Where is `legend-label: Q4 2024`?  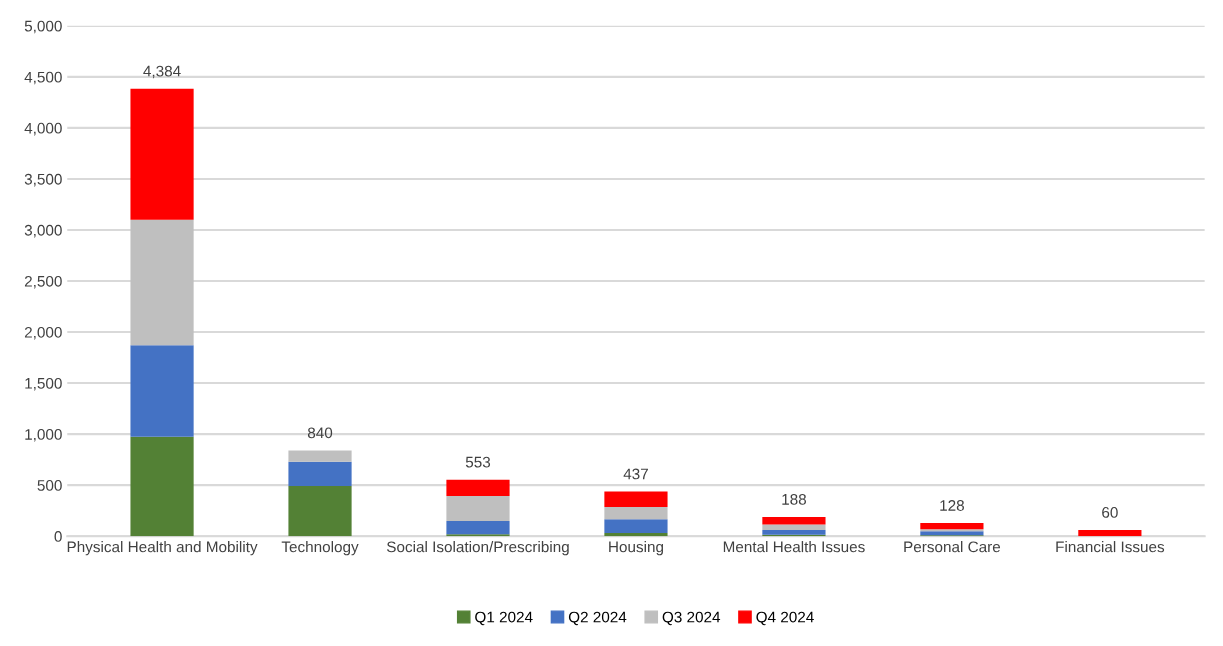 legend-label: Q4 2024 is located at coordinates (785, 618).